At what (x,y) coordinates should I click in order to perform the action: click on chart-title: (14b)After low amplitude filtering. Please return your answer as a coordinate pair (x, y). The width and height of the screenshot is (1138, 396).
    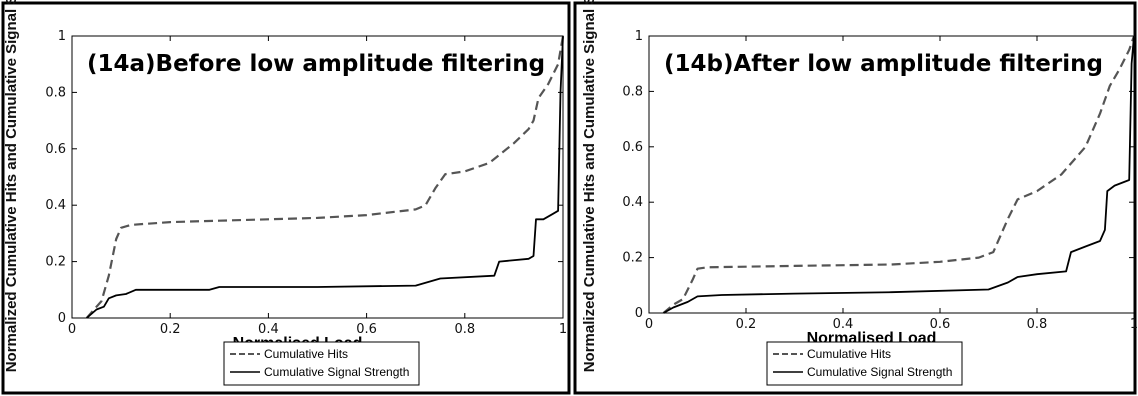
    Looking at the image, I should click on (883, 64).